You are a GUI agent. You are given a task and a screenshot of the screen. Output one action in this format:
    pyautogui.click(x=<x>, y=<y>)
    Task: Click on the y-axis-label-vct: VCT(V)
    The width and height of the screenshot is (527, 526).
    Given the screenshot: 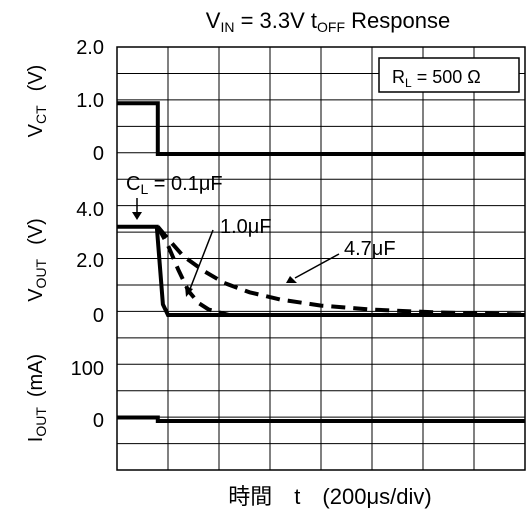 What is the action you would take?
    pyautogui.click(x=37, y=101)
    